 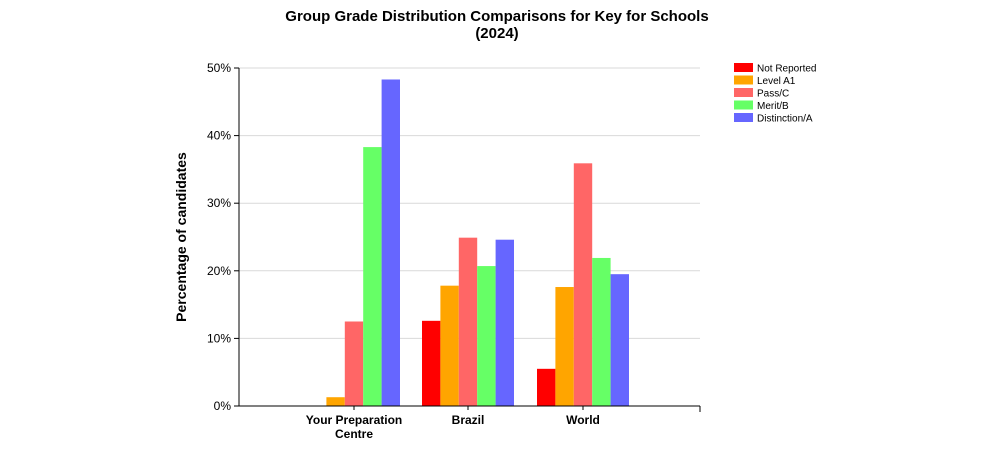 I want to click on x-category-label: Centre, so click(x=354, y=434).